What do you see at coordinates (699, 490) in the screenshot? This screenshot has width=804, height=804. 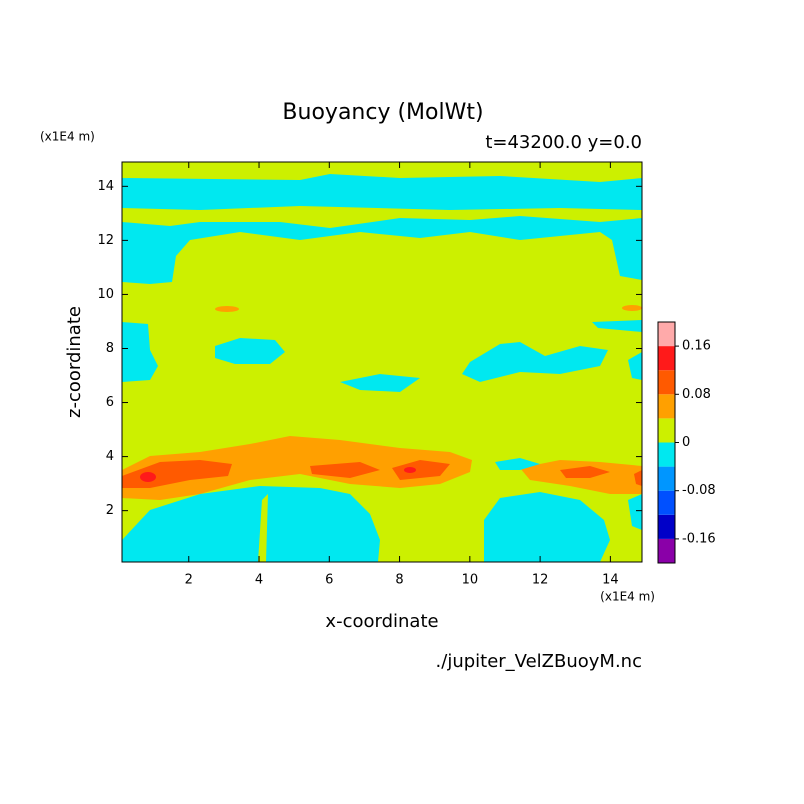 I see `colorbar-tick-label: -0.08` at bounding box center [699, 490].